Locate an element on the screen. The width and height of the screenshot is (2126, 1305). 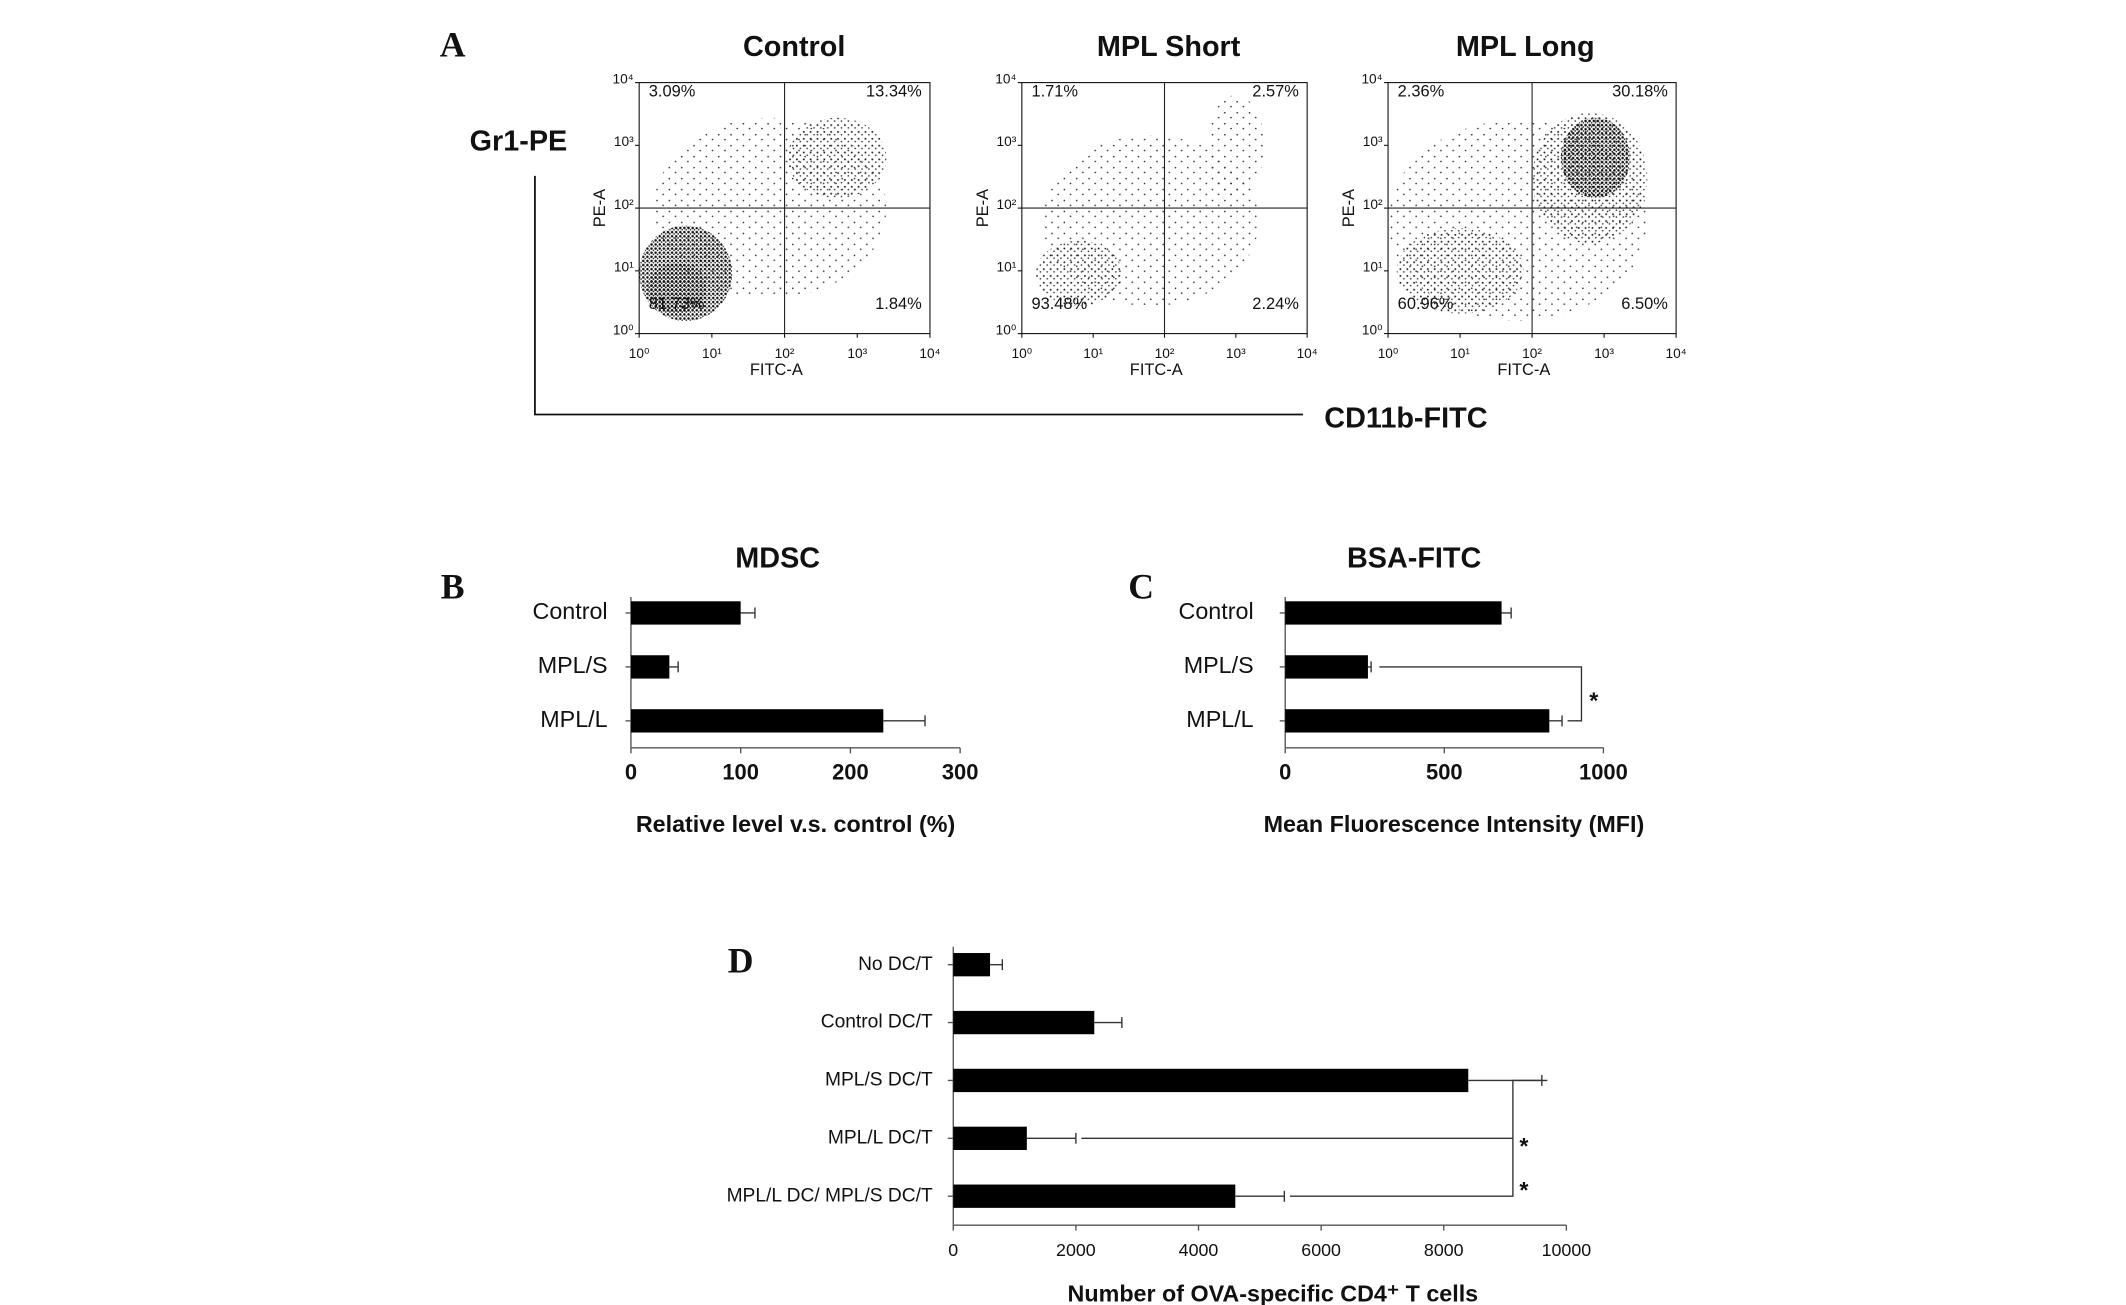
category-label: Control is located at coordinates (570, 611).